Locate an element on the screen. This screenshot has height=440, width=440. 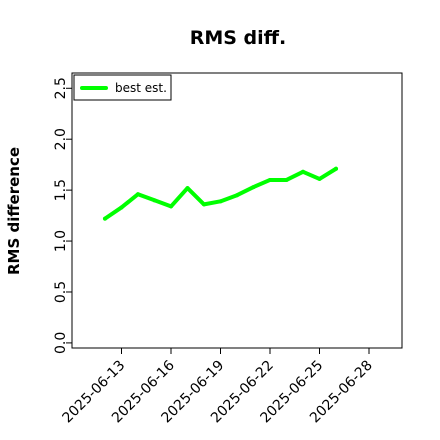
series-layer is located at coordinates (220, 193).